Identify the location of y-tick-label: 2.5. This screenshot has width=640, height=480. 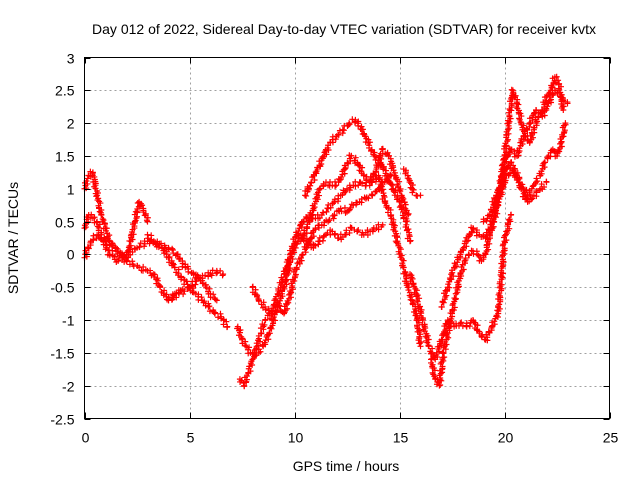
(65, 91).